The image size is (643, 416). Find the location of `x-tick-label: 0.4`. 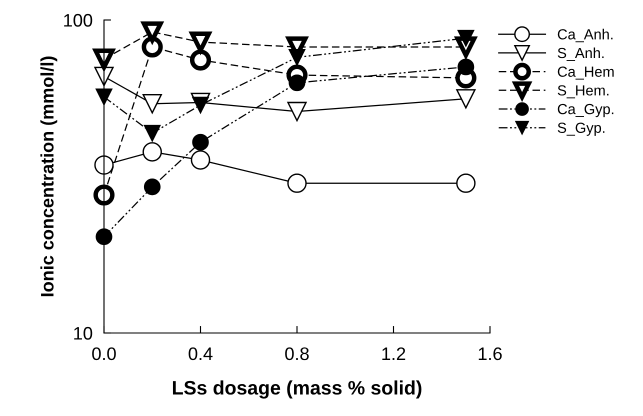

x-tick-label: 0.4 is located at coordinates (200, 353).